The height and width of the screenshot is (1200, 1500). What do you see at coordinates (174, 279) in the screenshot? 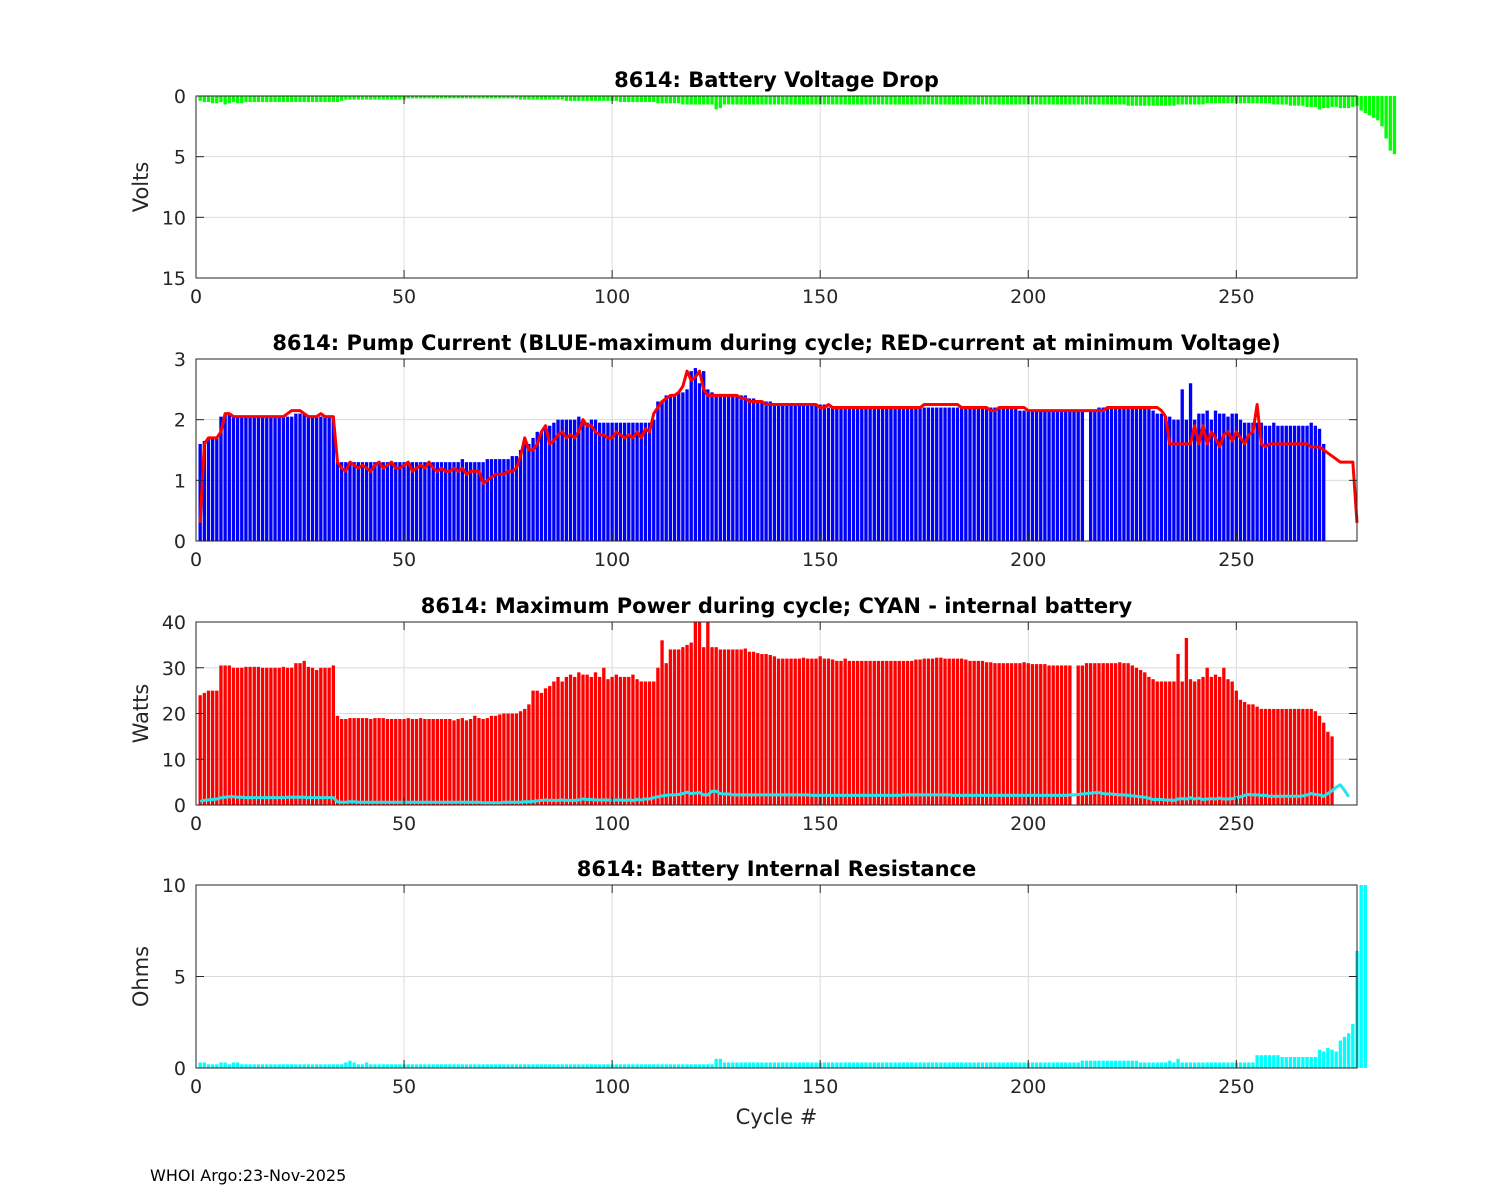
I see `y-tick-label: 15` at bounding box center [174, 279].